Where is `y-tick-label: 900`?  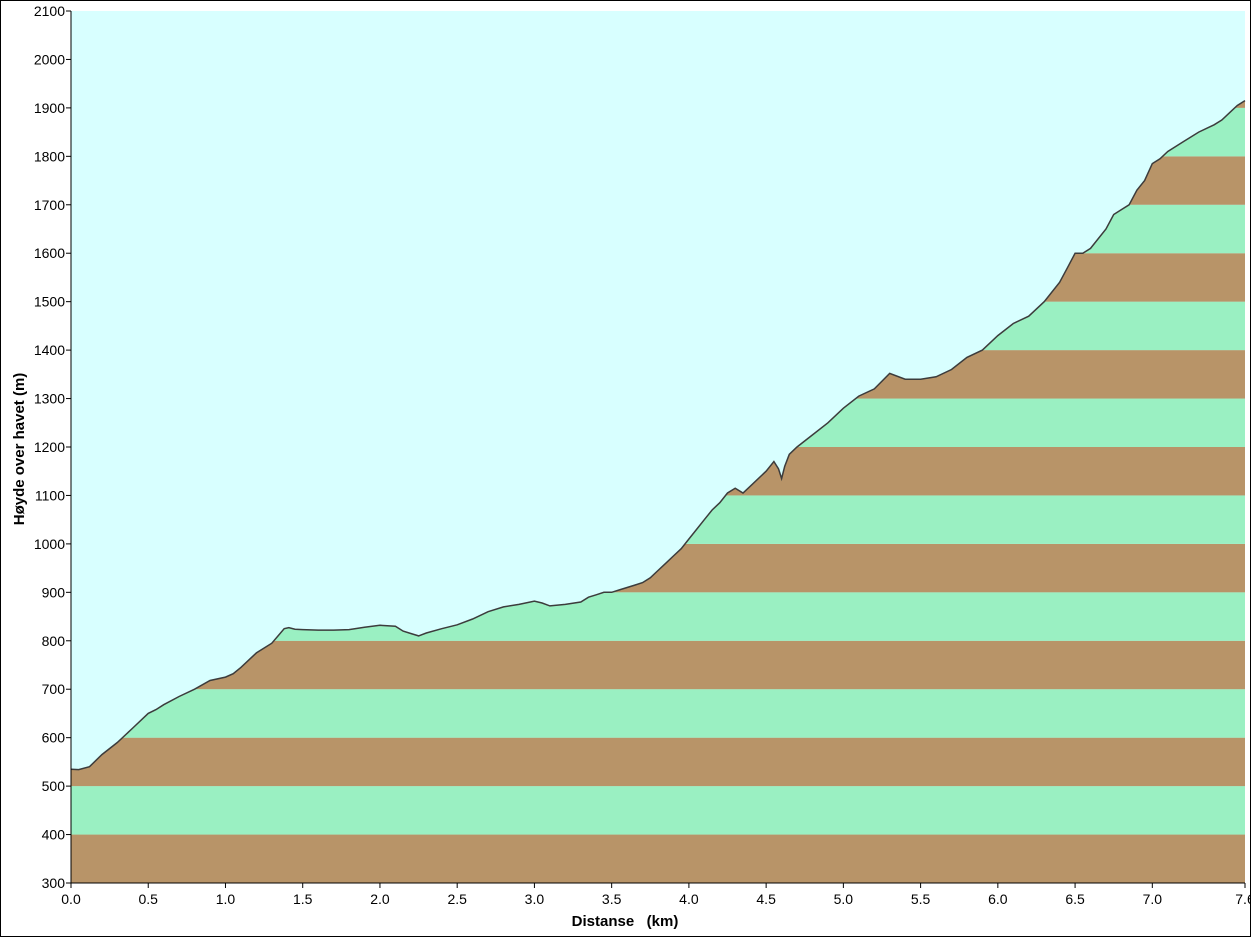
y-tick-label: 900 is located at coordinates (54, 592).